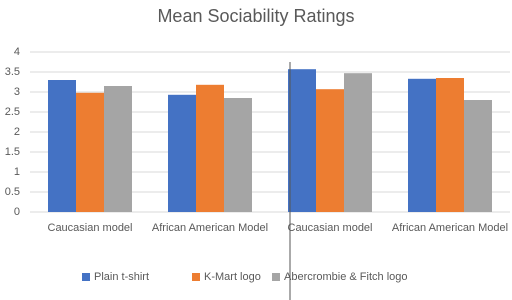 The height and width of the screenshot is (300, 512). What do you see at coordinates (12, 72) in the screenshot?
I see `y-tick-label: 3.5` at bounding box center [12, 72].